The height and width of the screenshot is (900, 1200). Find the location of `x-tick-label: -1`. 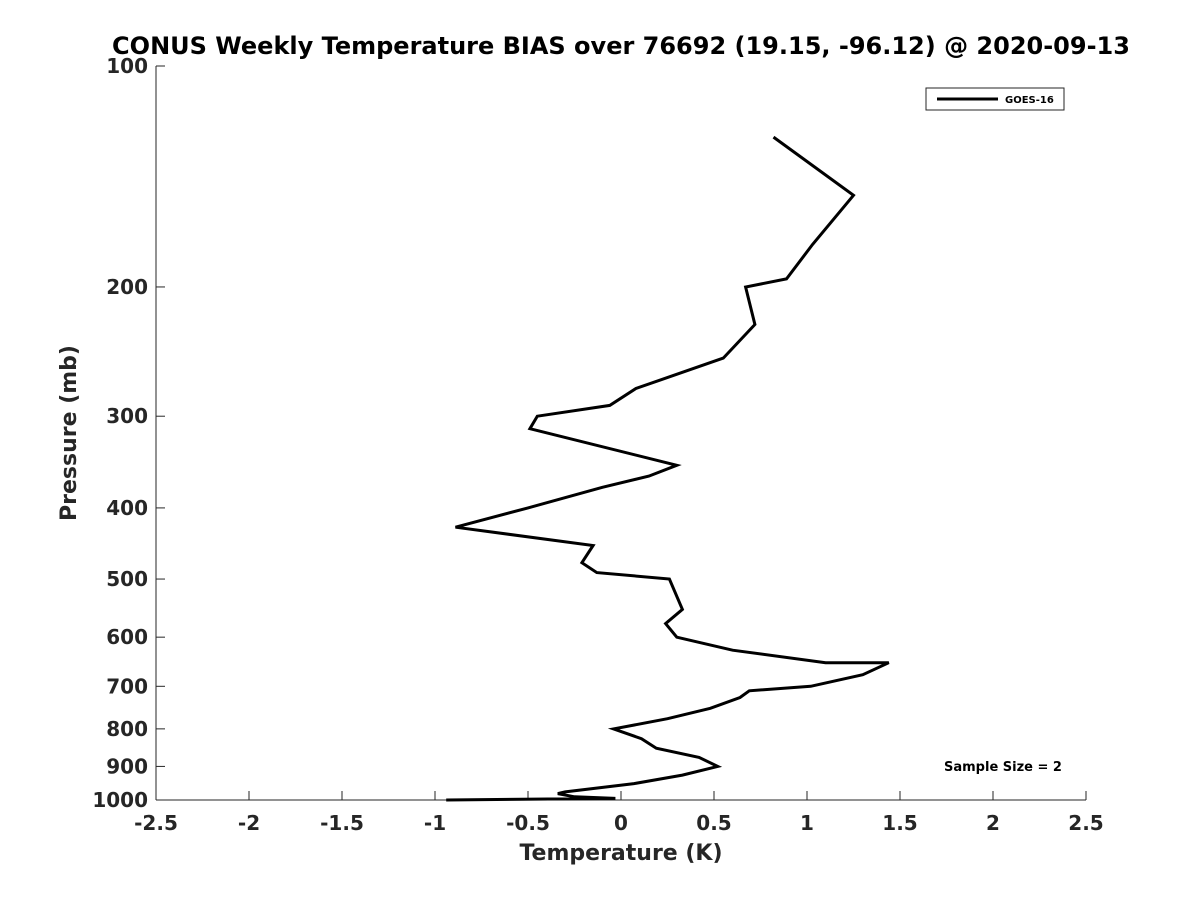

x-tick-label: -1 is located at coordinates (435, 823).